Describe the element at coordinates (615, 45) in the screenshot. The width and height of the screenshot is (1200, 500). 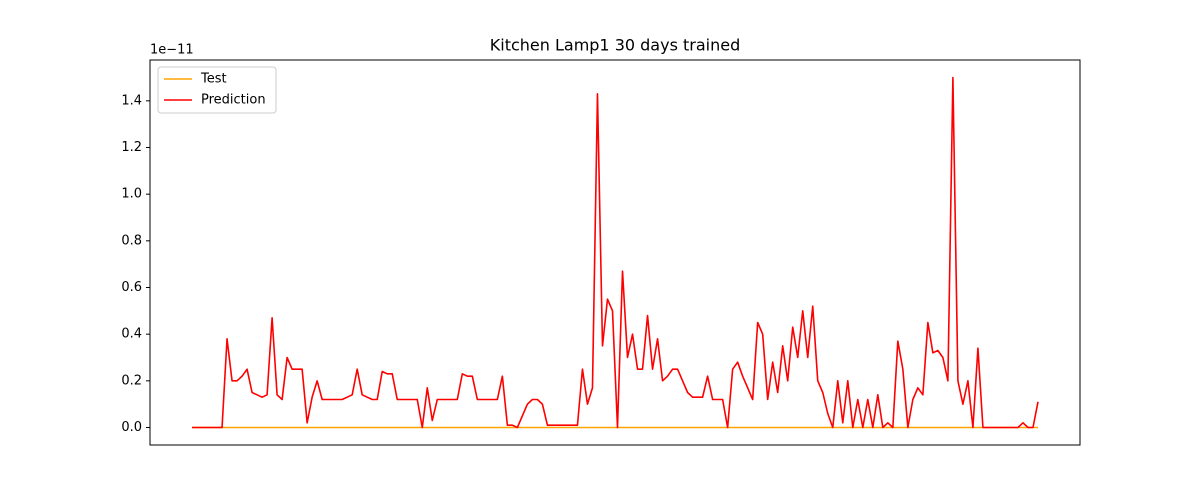
I see `chart-title: Kitchen Lamp1 30 days trained` at that location.